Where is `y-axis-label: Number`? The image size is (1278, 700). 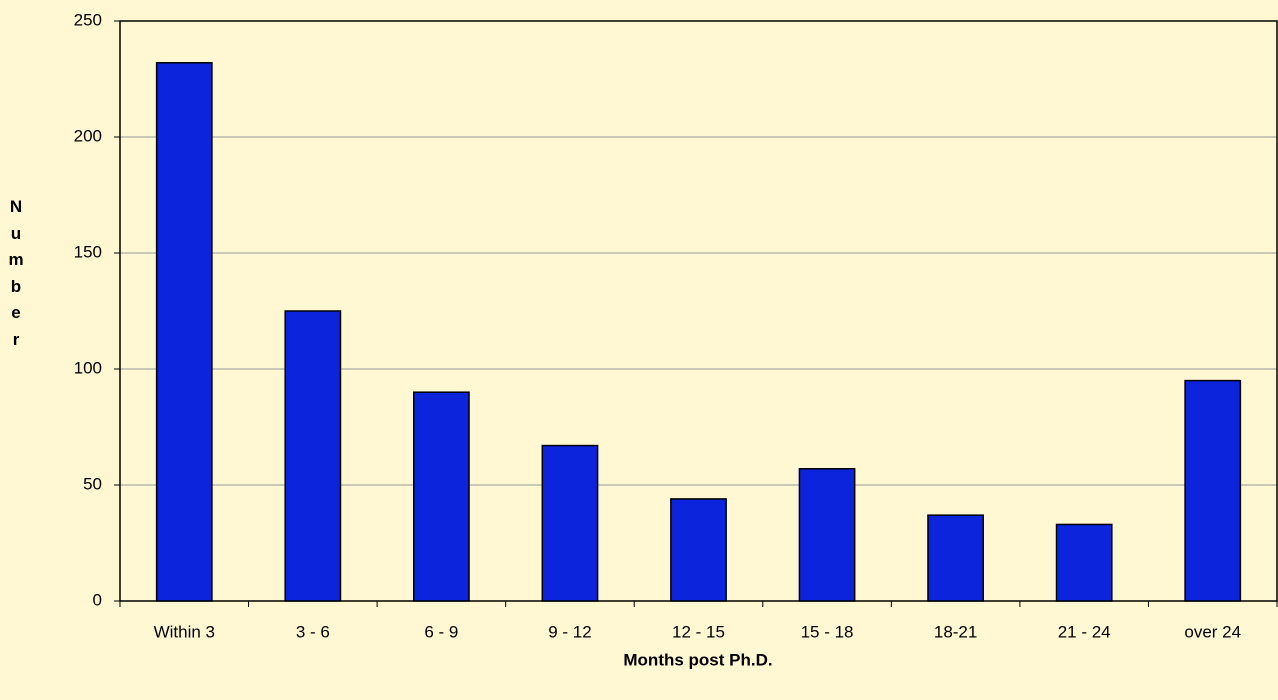 y-axis-label: Number is located at coordinates (16, 273).